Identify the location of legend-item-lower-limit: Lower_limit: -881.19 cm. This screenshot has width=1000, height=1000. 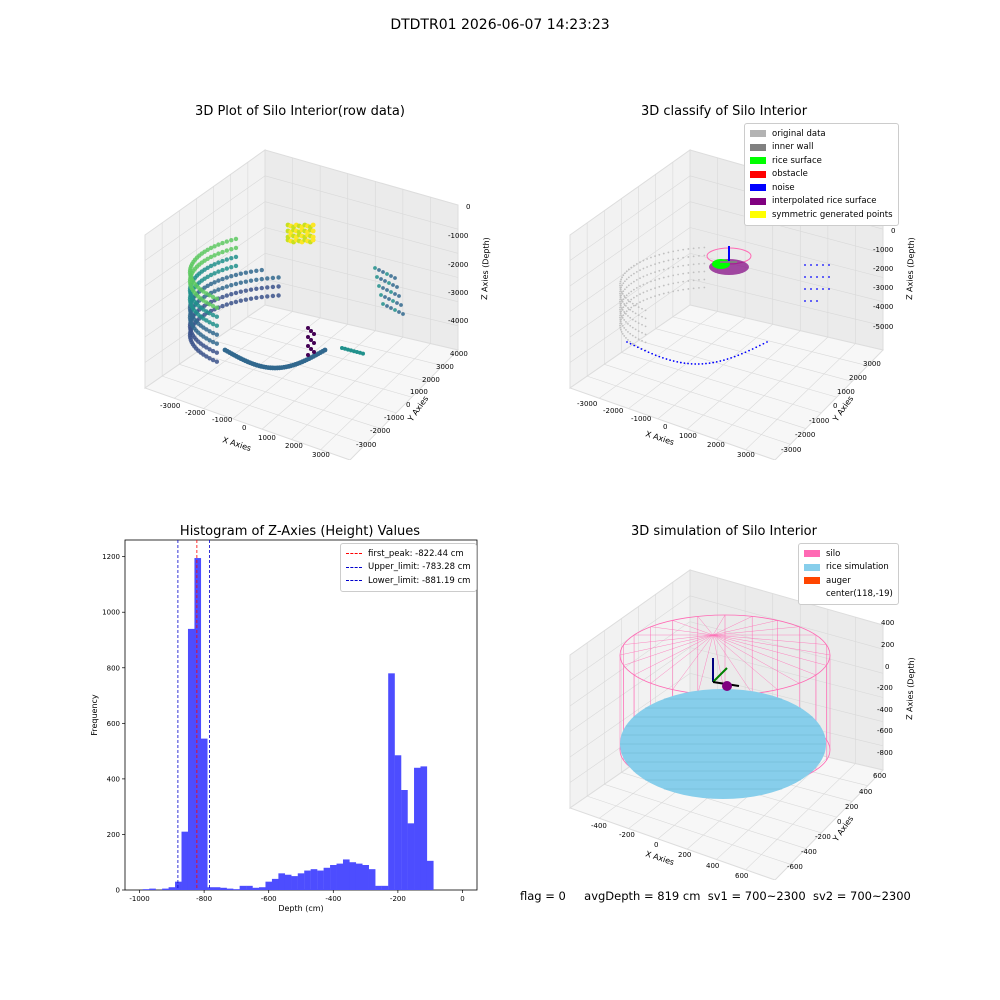
(408, 581).